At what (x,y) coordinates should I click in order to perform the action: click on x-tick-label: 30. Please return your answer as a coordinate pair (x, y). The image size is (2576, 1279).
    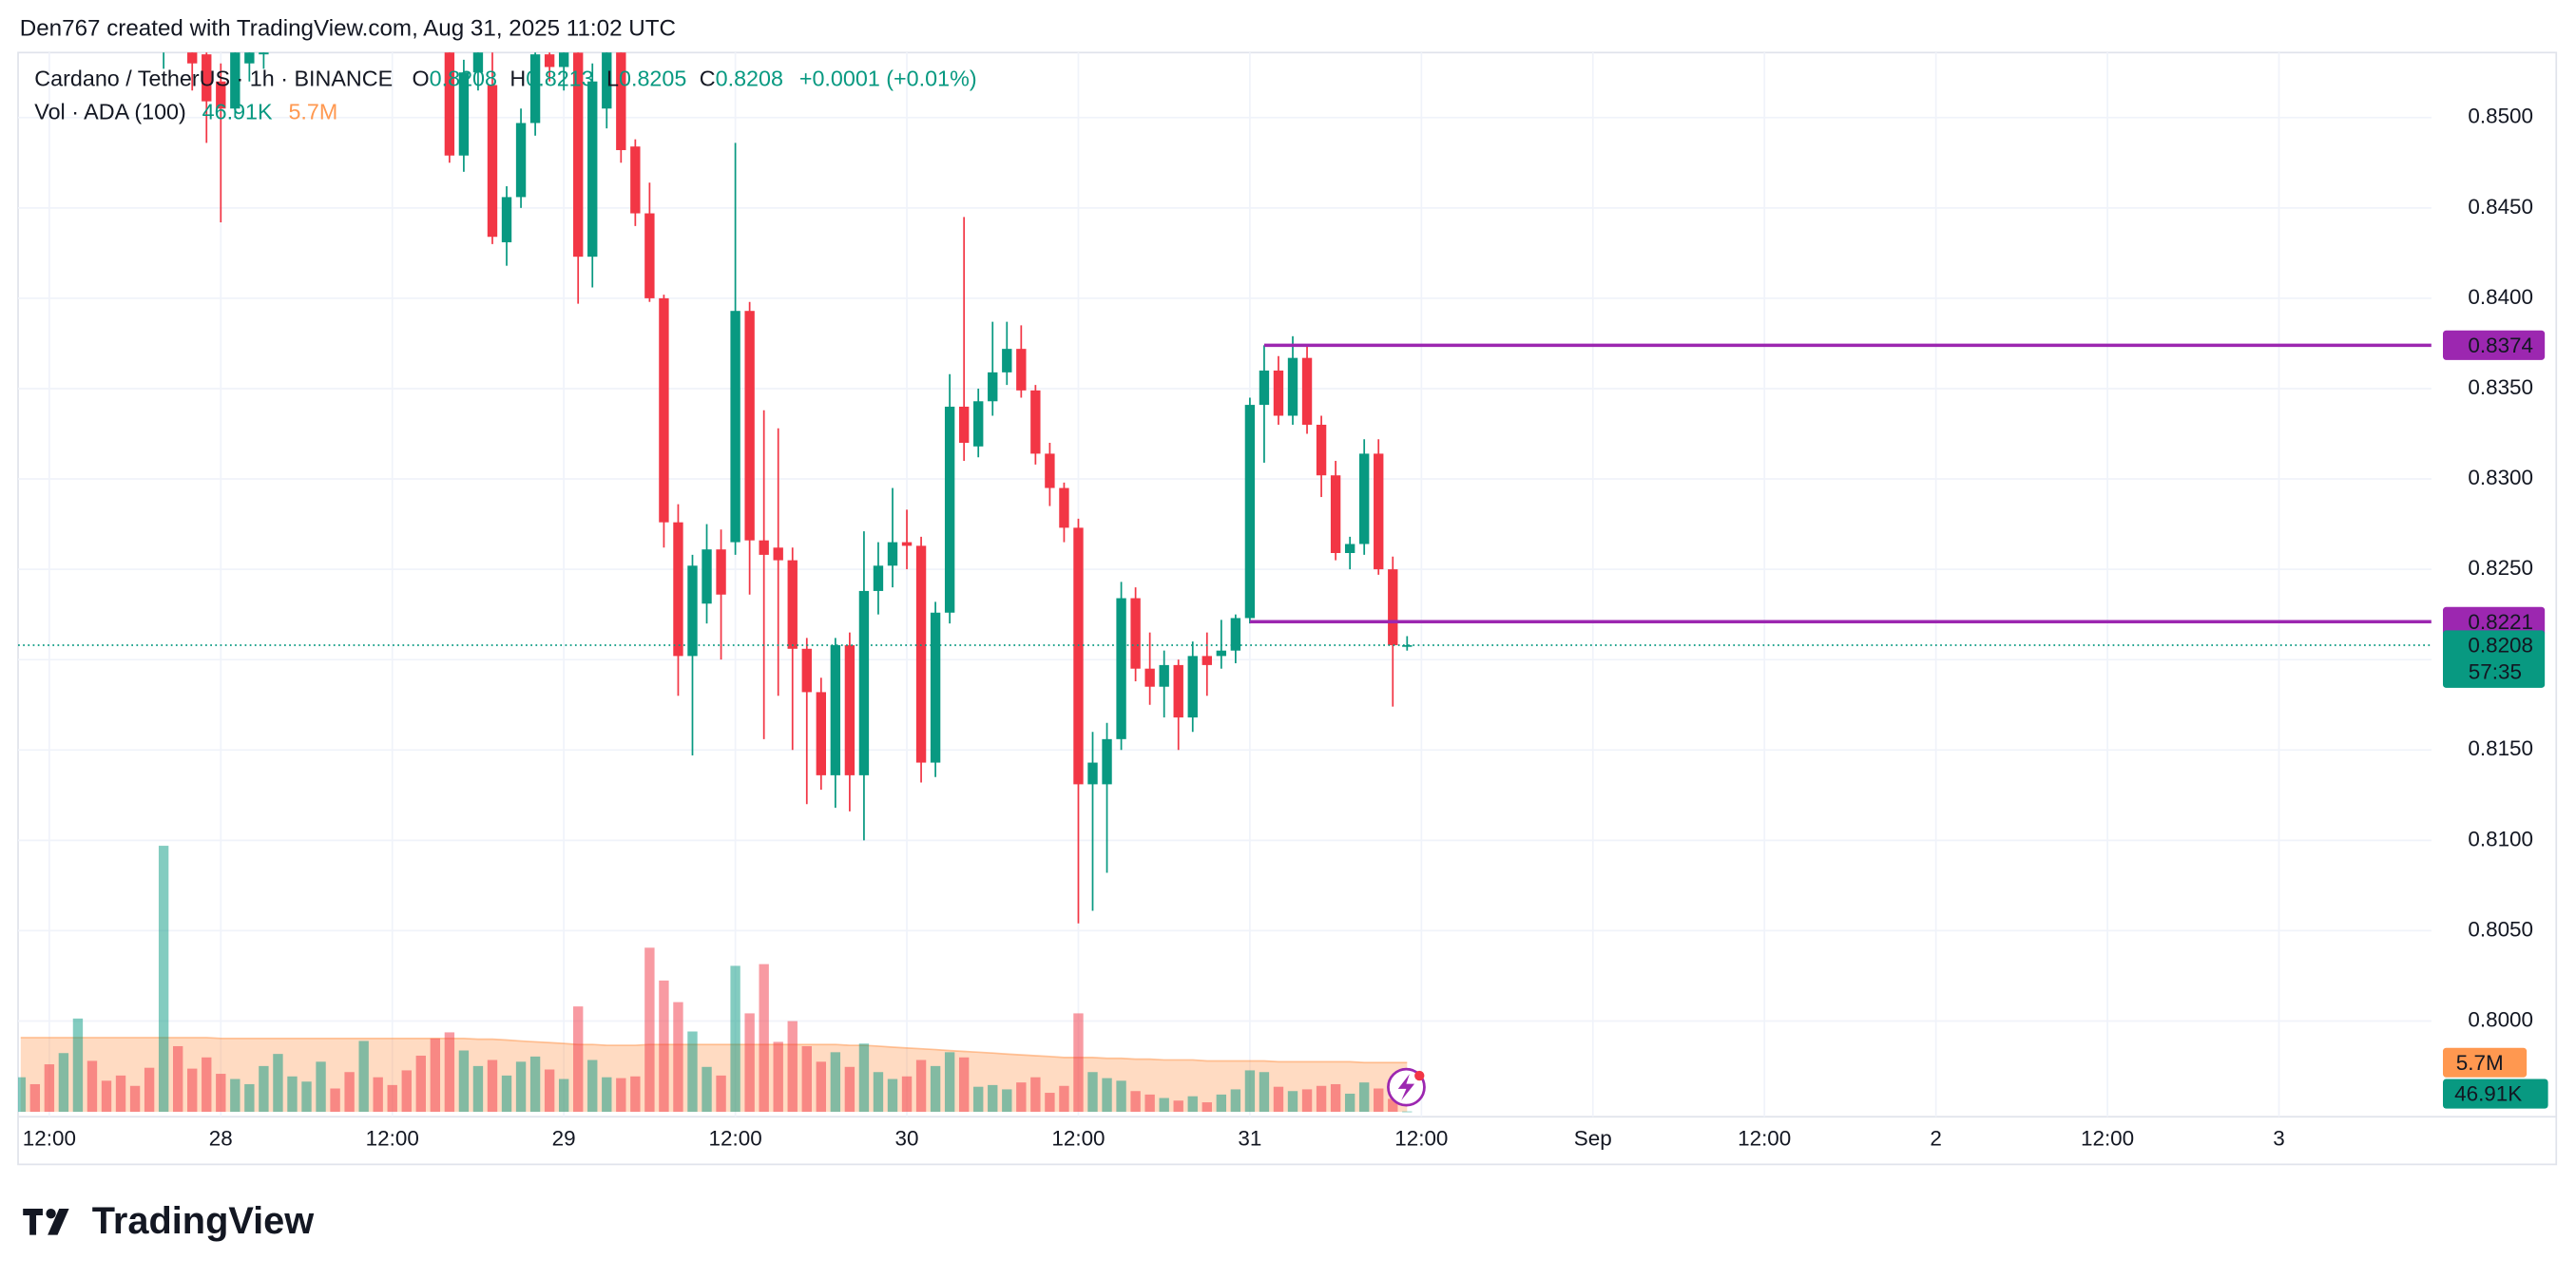
    Looking at the image, I should click on (907, 1138).